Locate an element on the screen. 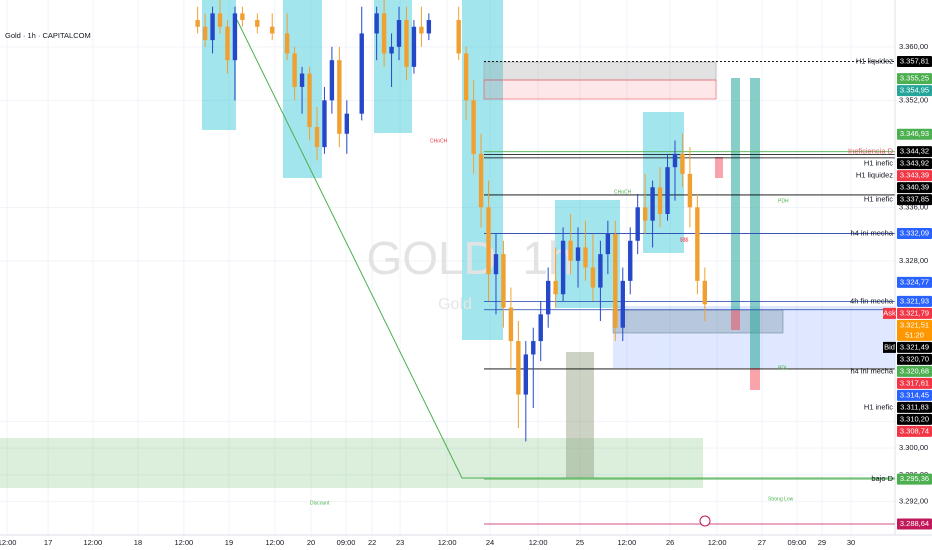 This screenshot has height=550, width=932. price-tag-label: 3.332,09 is located at coordinates (914, 232).